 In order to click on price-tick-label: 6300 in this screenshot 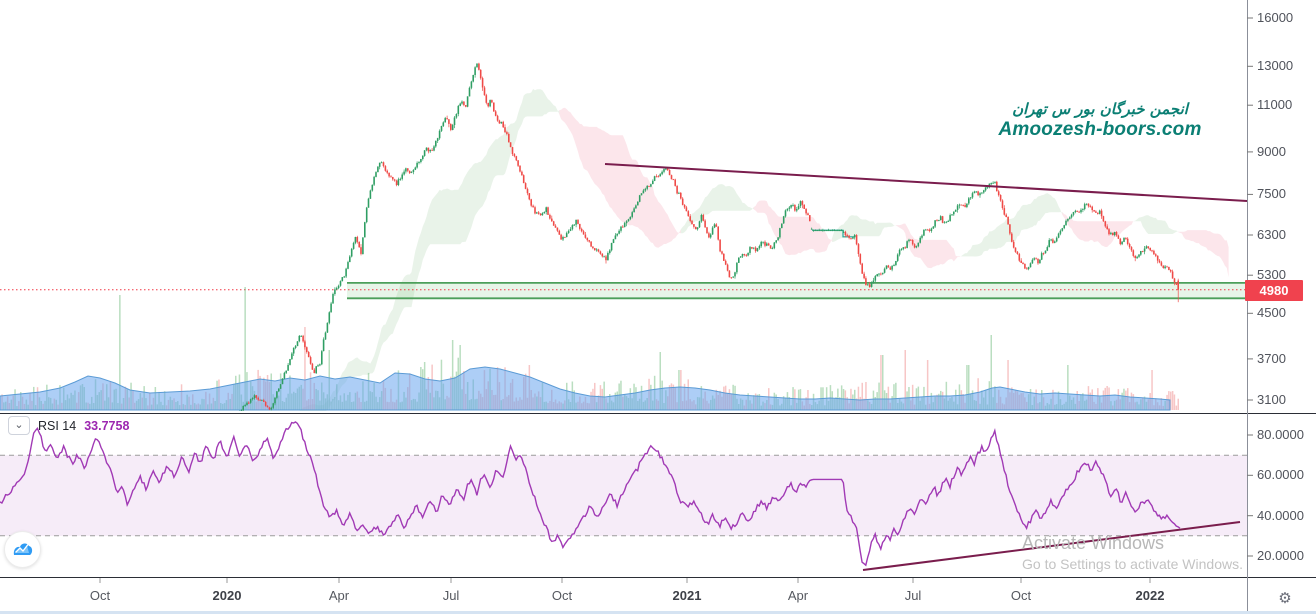, I will do `click(1271, 234)`.